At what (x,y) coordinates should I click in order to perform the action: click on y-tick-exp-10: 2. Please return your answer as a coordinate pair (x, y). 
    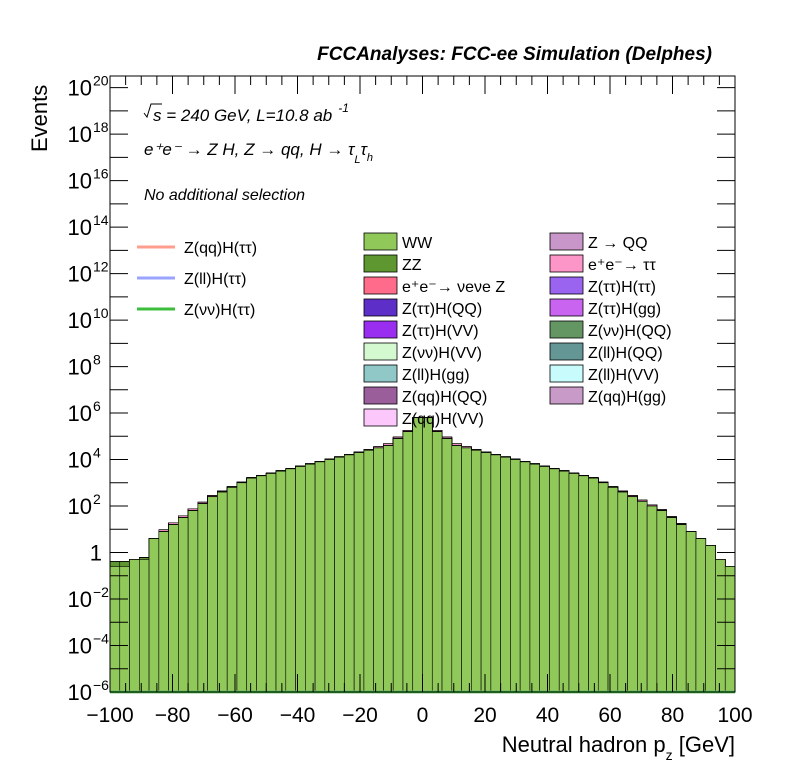
    Looking at the image, I should click on (97, 499).